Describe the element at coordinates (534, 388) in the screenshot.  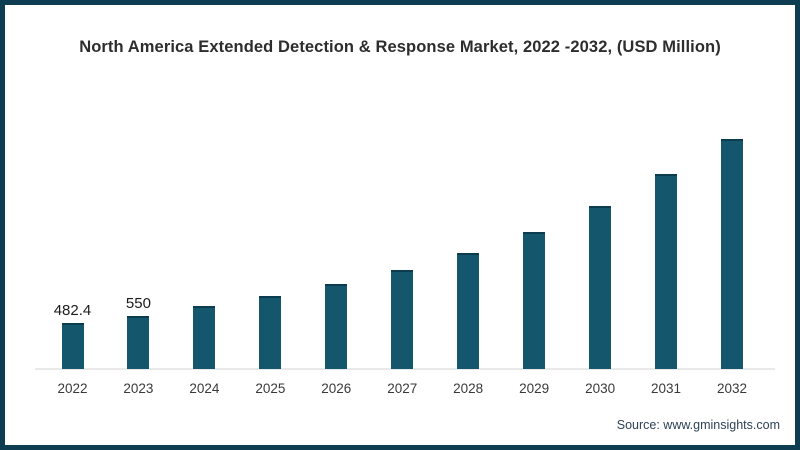
I see `x-tick-label-2029: 2029` at that location.